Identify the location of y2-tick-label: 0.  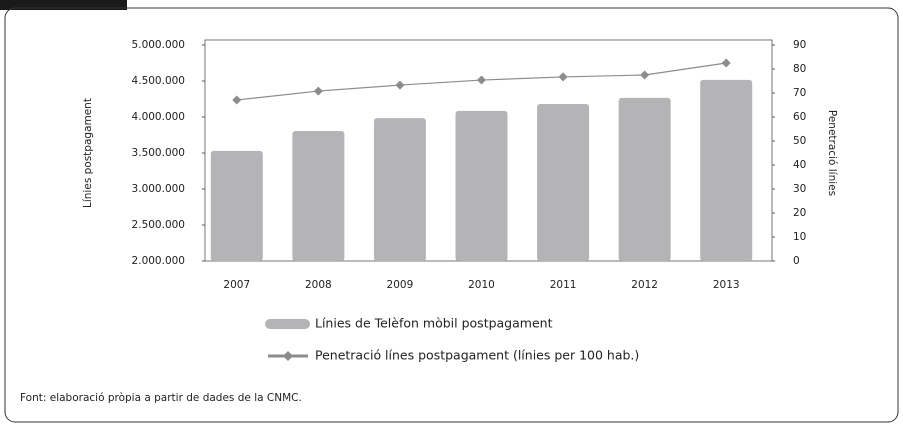
(796, 261).